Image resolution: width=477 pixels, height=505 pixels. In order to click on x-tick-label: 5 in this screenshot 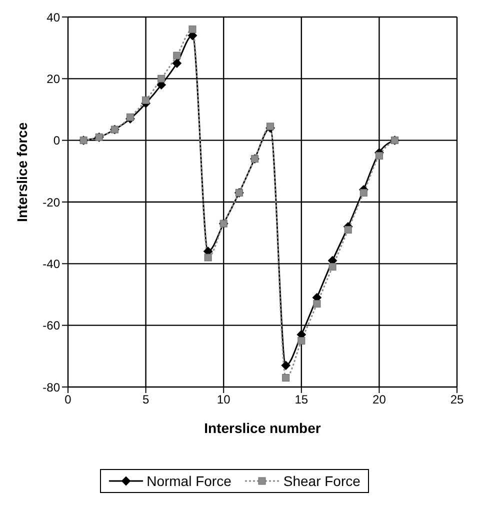, I will do `click(146, 399)`.